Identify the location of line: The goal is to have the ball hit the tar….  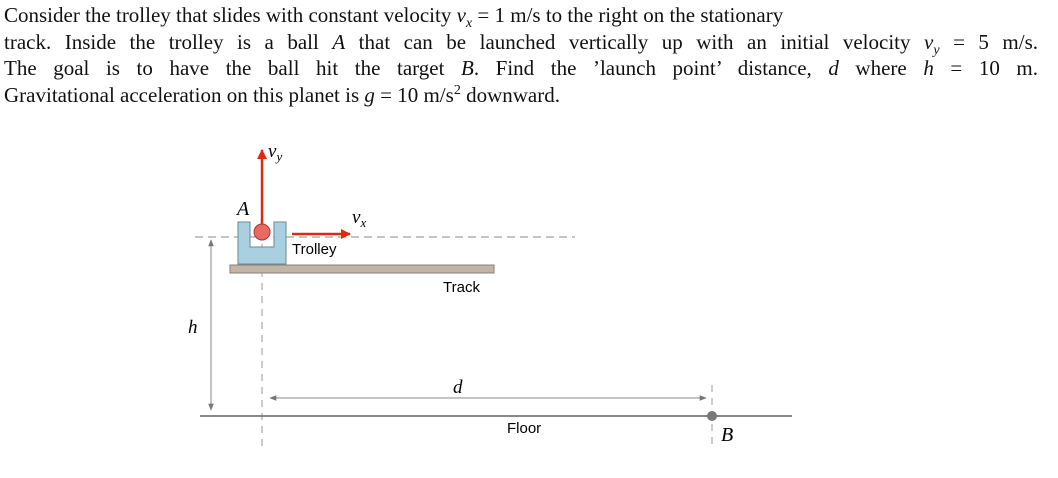
(521, 68).